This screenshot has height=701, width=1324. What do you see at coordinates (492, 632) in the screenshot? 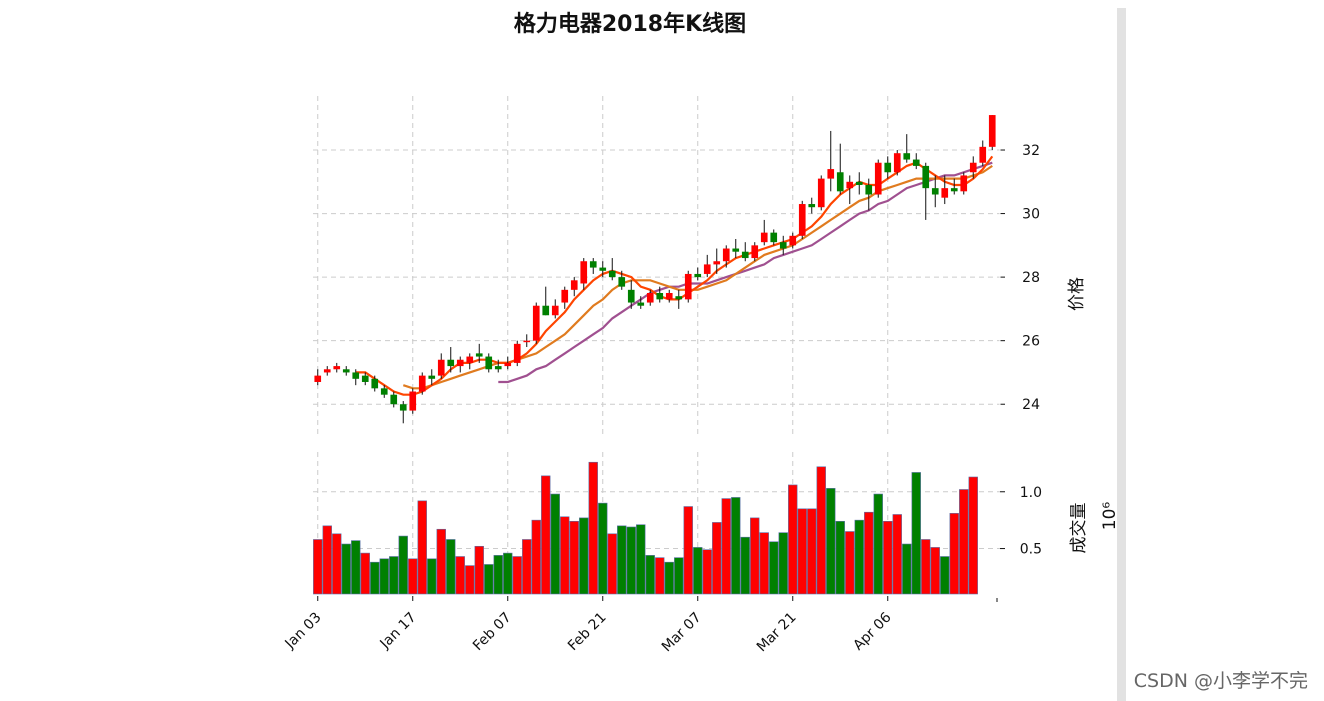
I see `x-tick-label: Feb 07` at bounding box center [492, 632].